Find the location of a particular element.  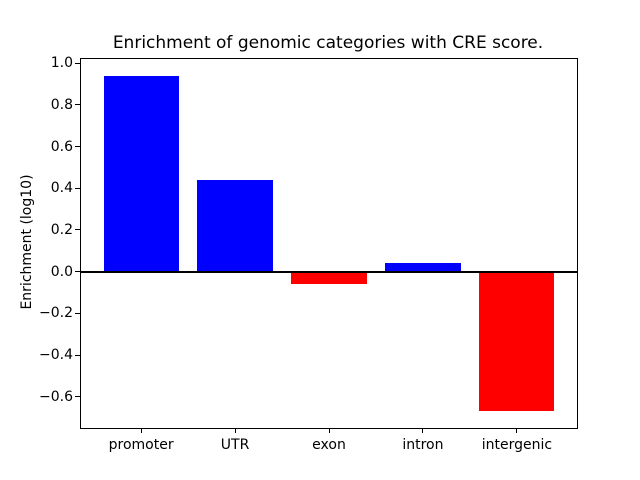

y-tick-label: 1.0 is located at coordinates (61, 63).